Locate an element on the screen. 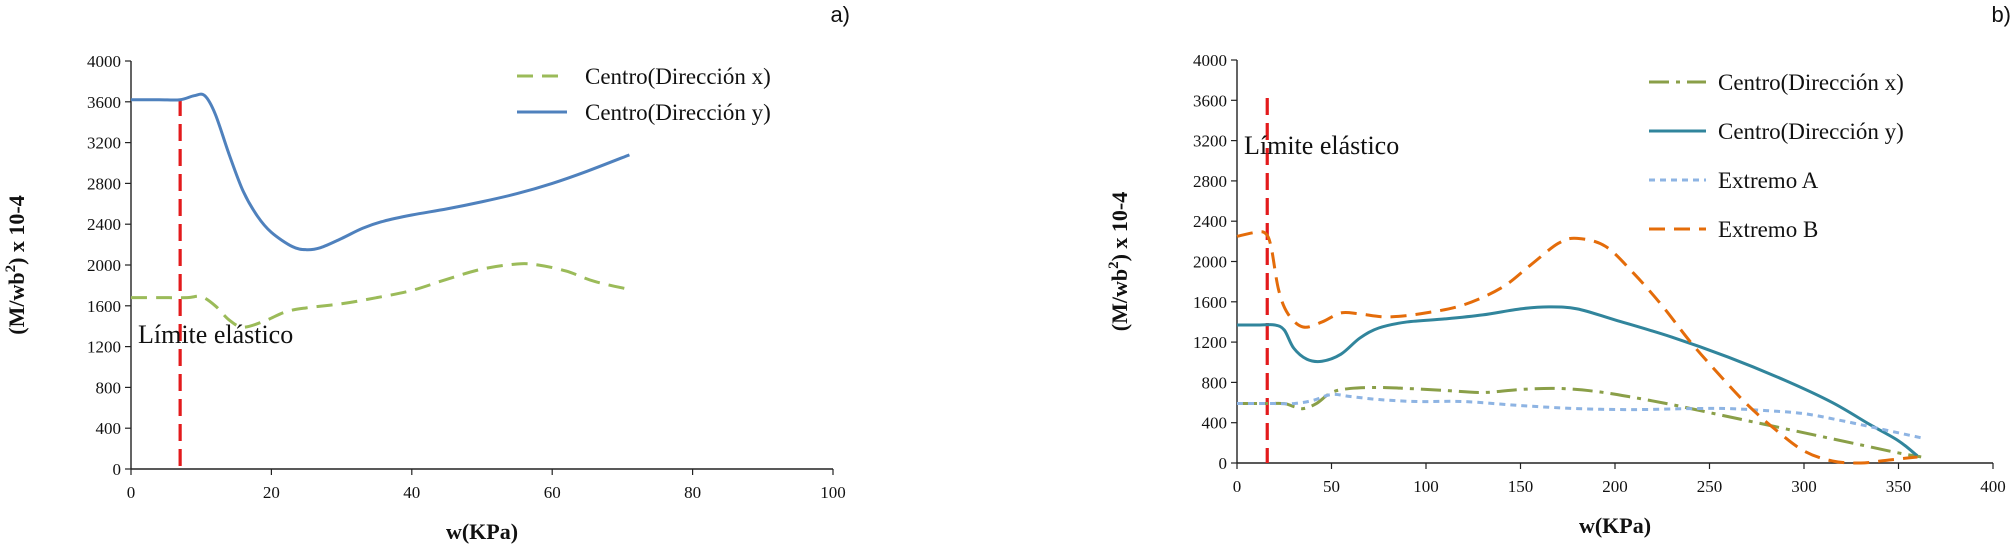  x-tick-label: 40 is located at coordinates (411, 492).